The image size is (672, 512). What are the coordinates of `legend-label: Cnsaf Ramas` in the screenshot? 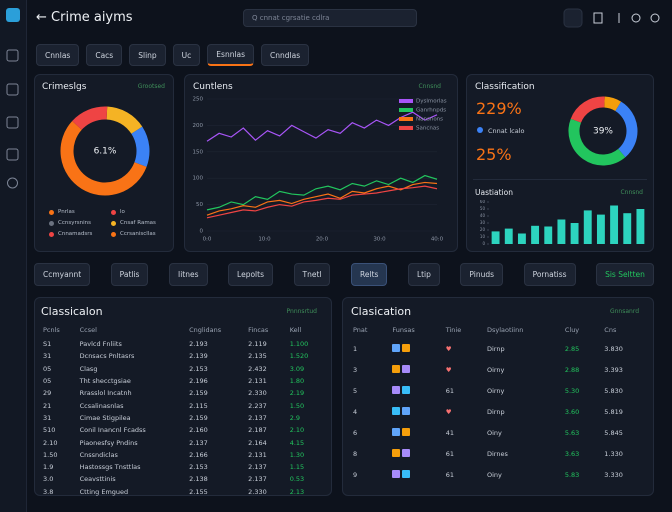 It's located at (138, 223).